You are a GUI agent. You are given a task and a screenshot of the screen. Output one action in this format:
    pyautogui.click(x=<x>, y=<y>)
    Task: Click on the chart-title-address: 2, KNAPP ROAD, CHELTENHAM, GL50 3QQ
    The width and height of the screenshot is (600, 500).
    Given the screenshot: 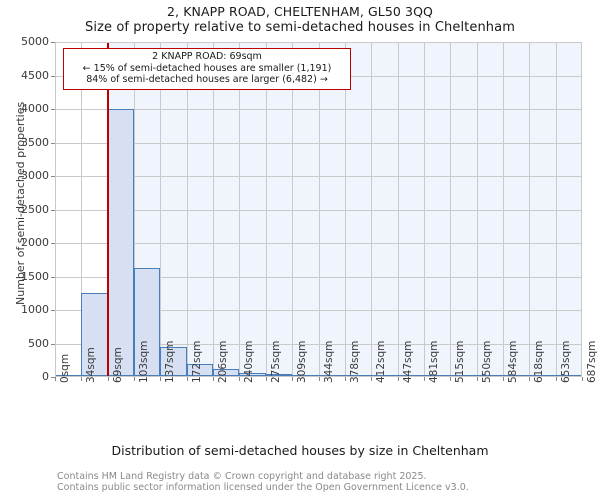 What is the action you would take?
    pyautogui.click(x=300, y=11)
    